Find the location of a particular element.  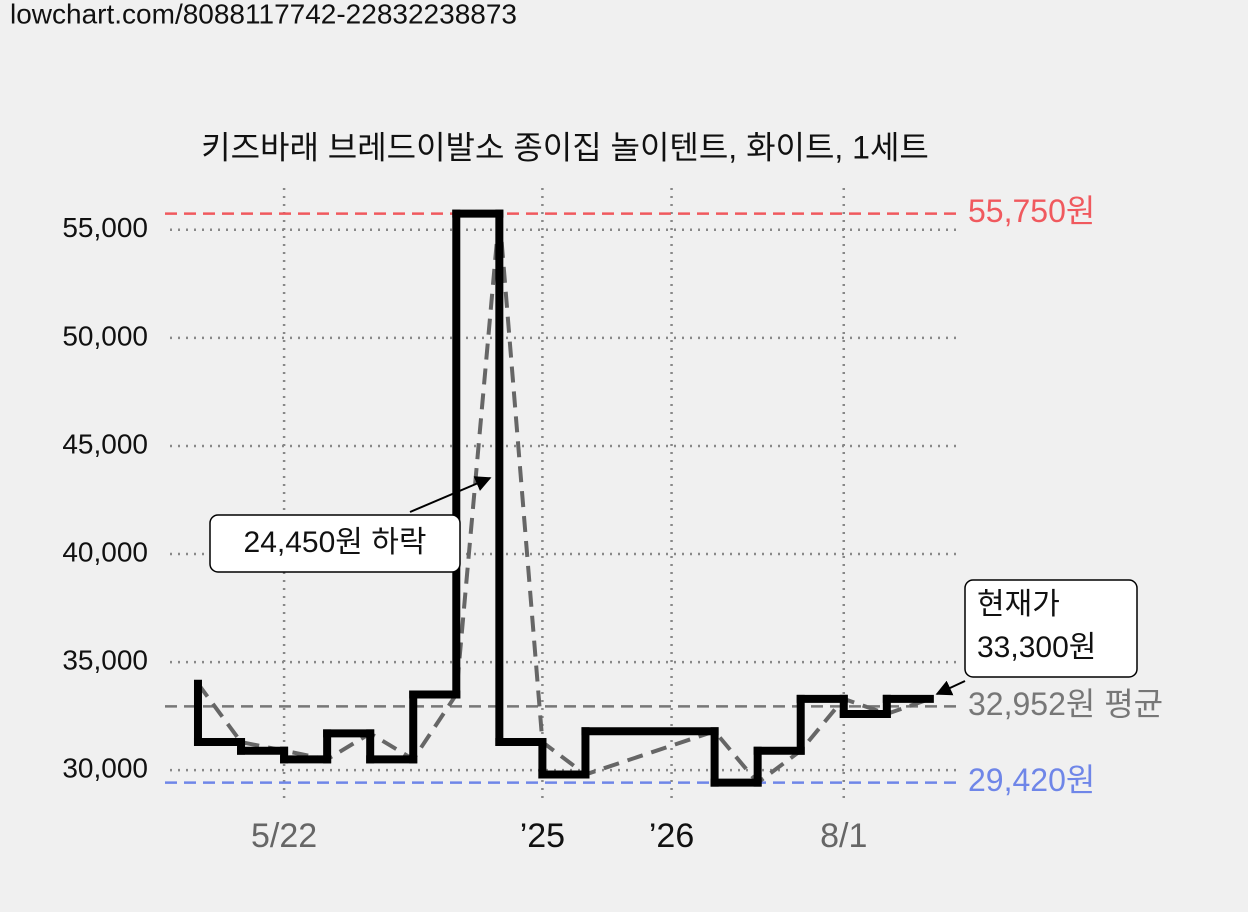

y-tick-label: 55,000 is located at coordinates (105, 227).